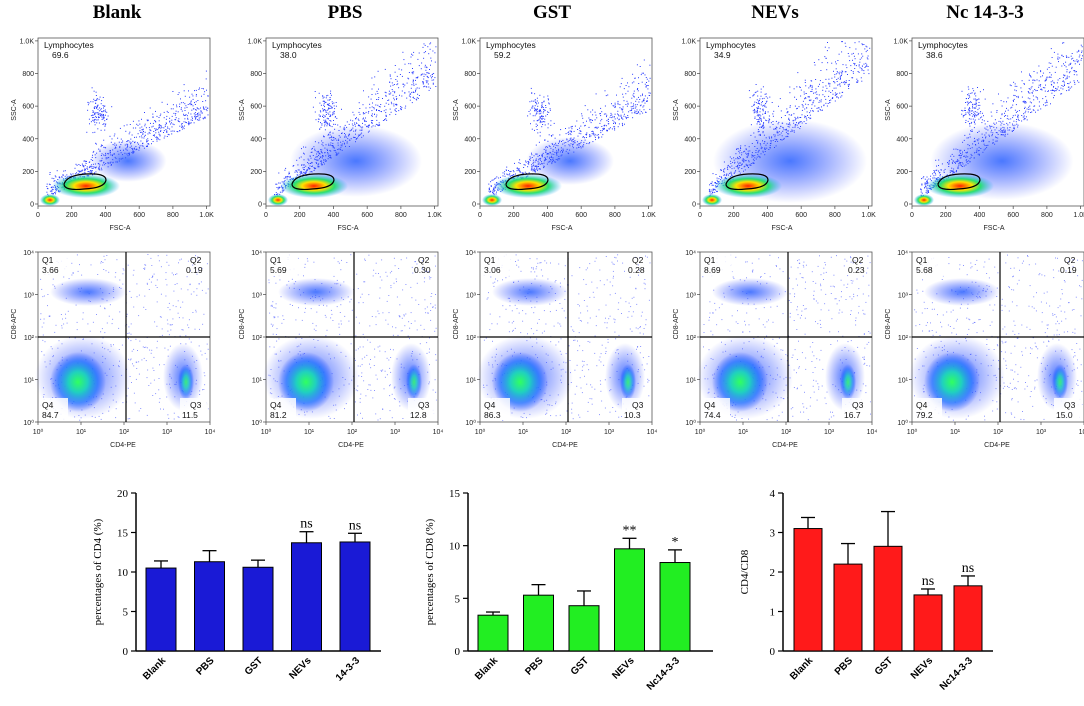 The width and height of the screenshot is (1084, 706). Describe the element at coordinates (167, 432) in the screenshot. I see `x-tick-label: 10³` at that location.